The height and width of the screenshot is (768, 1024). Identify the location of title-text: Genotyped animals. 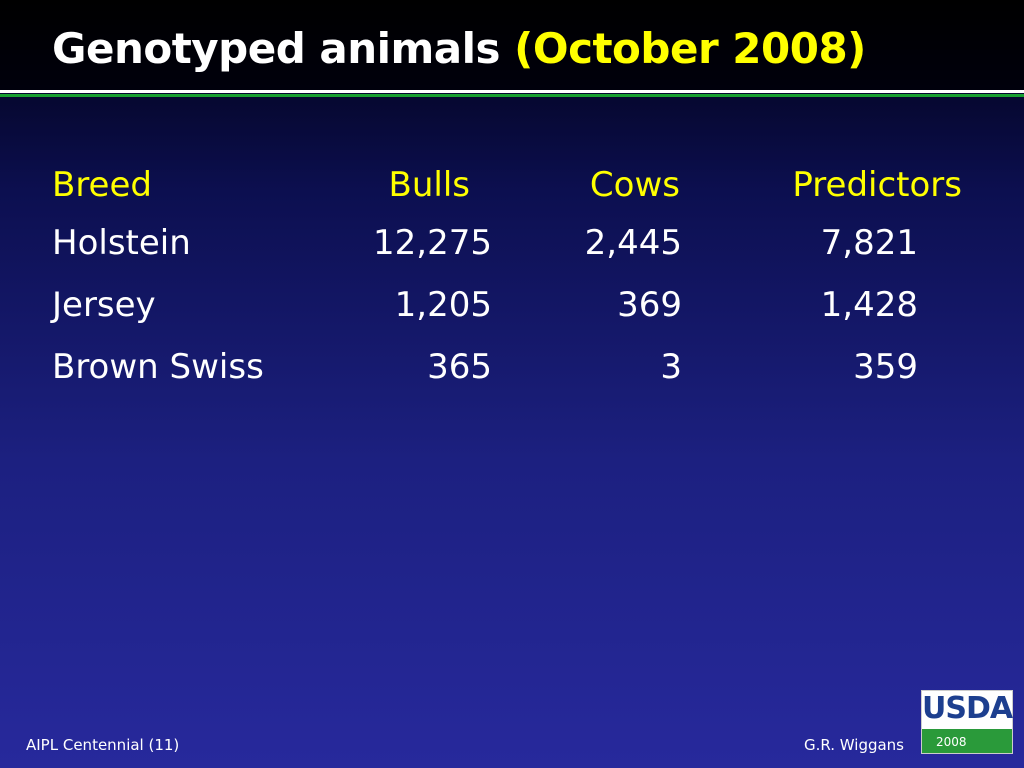
(276, 48).